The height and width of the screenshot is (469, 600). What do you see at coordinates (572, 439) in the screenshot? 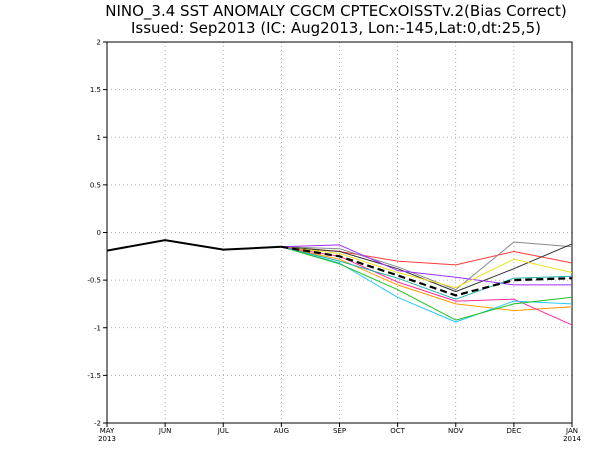
I see `x-year-label: 2014` at bounding box center [572, 439].